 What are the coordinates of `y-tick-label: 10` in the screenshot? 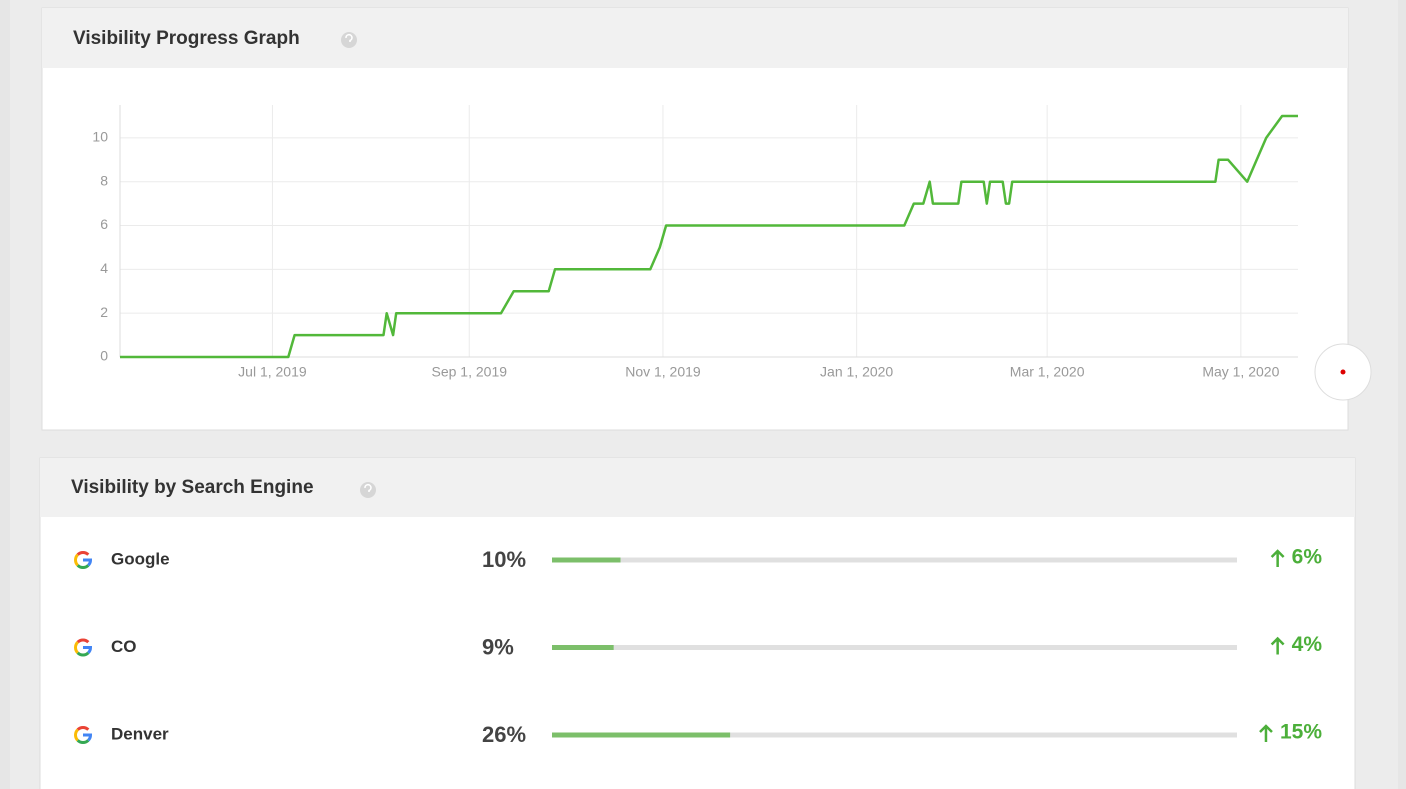 It's located at (100, 137).